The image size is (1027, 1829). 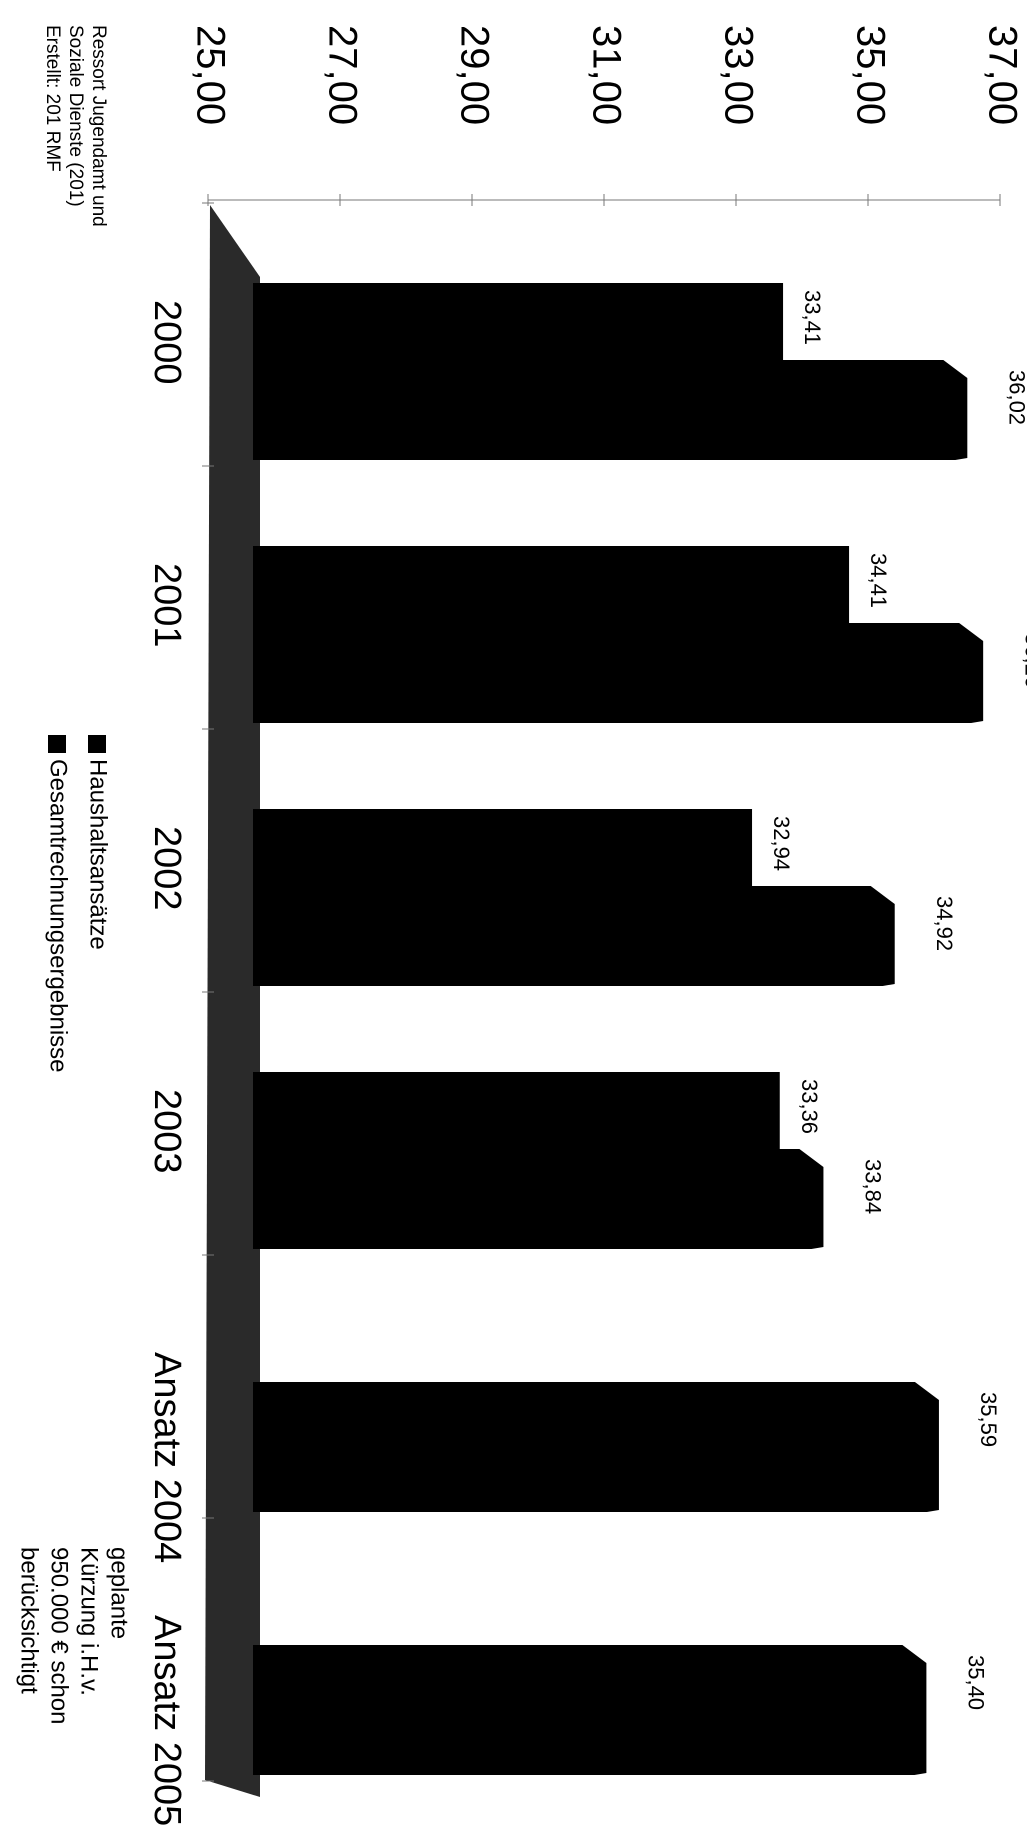 What do you see at coordinates (167, 605) in the screenshot?
I see `category-label: 2001` at bounding box center [167, 605].